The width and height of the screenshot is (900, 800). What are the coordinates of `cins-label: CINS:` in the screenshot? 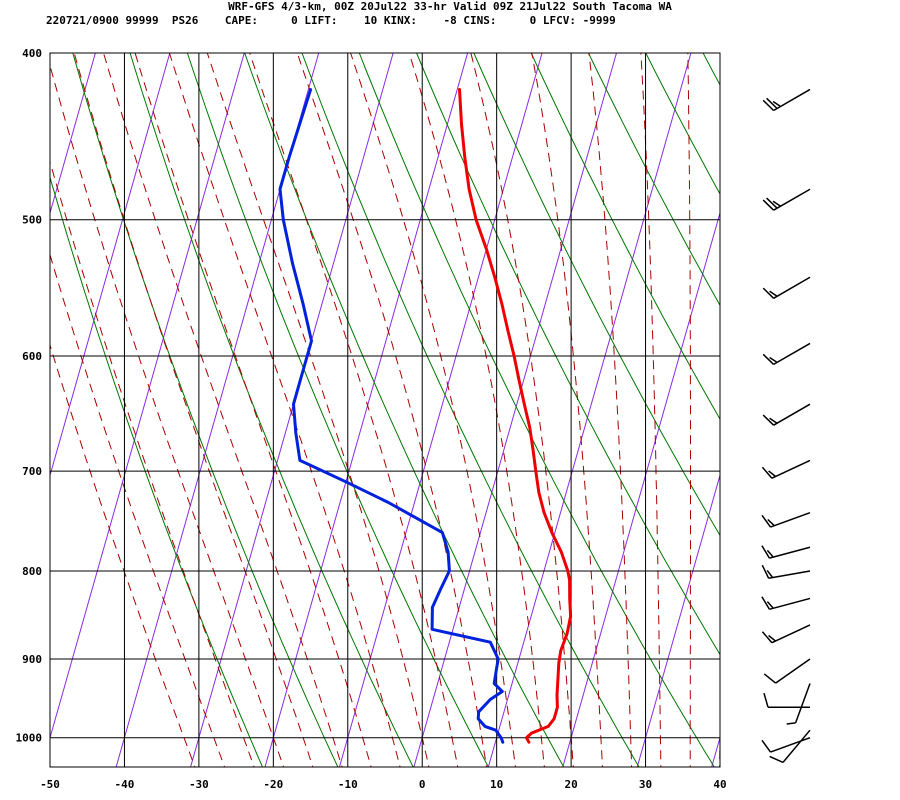 It's located at (480, 20).